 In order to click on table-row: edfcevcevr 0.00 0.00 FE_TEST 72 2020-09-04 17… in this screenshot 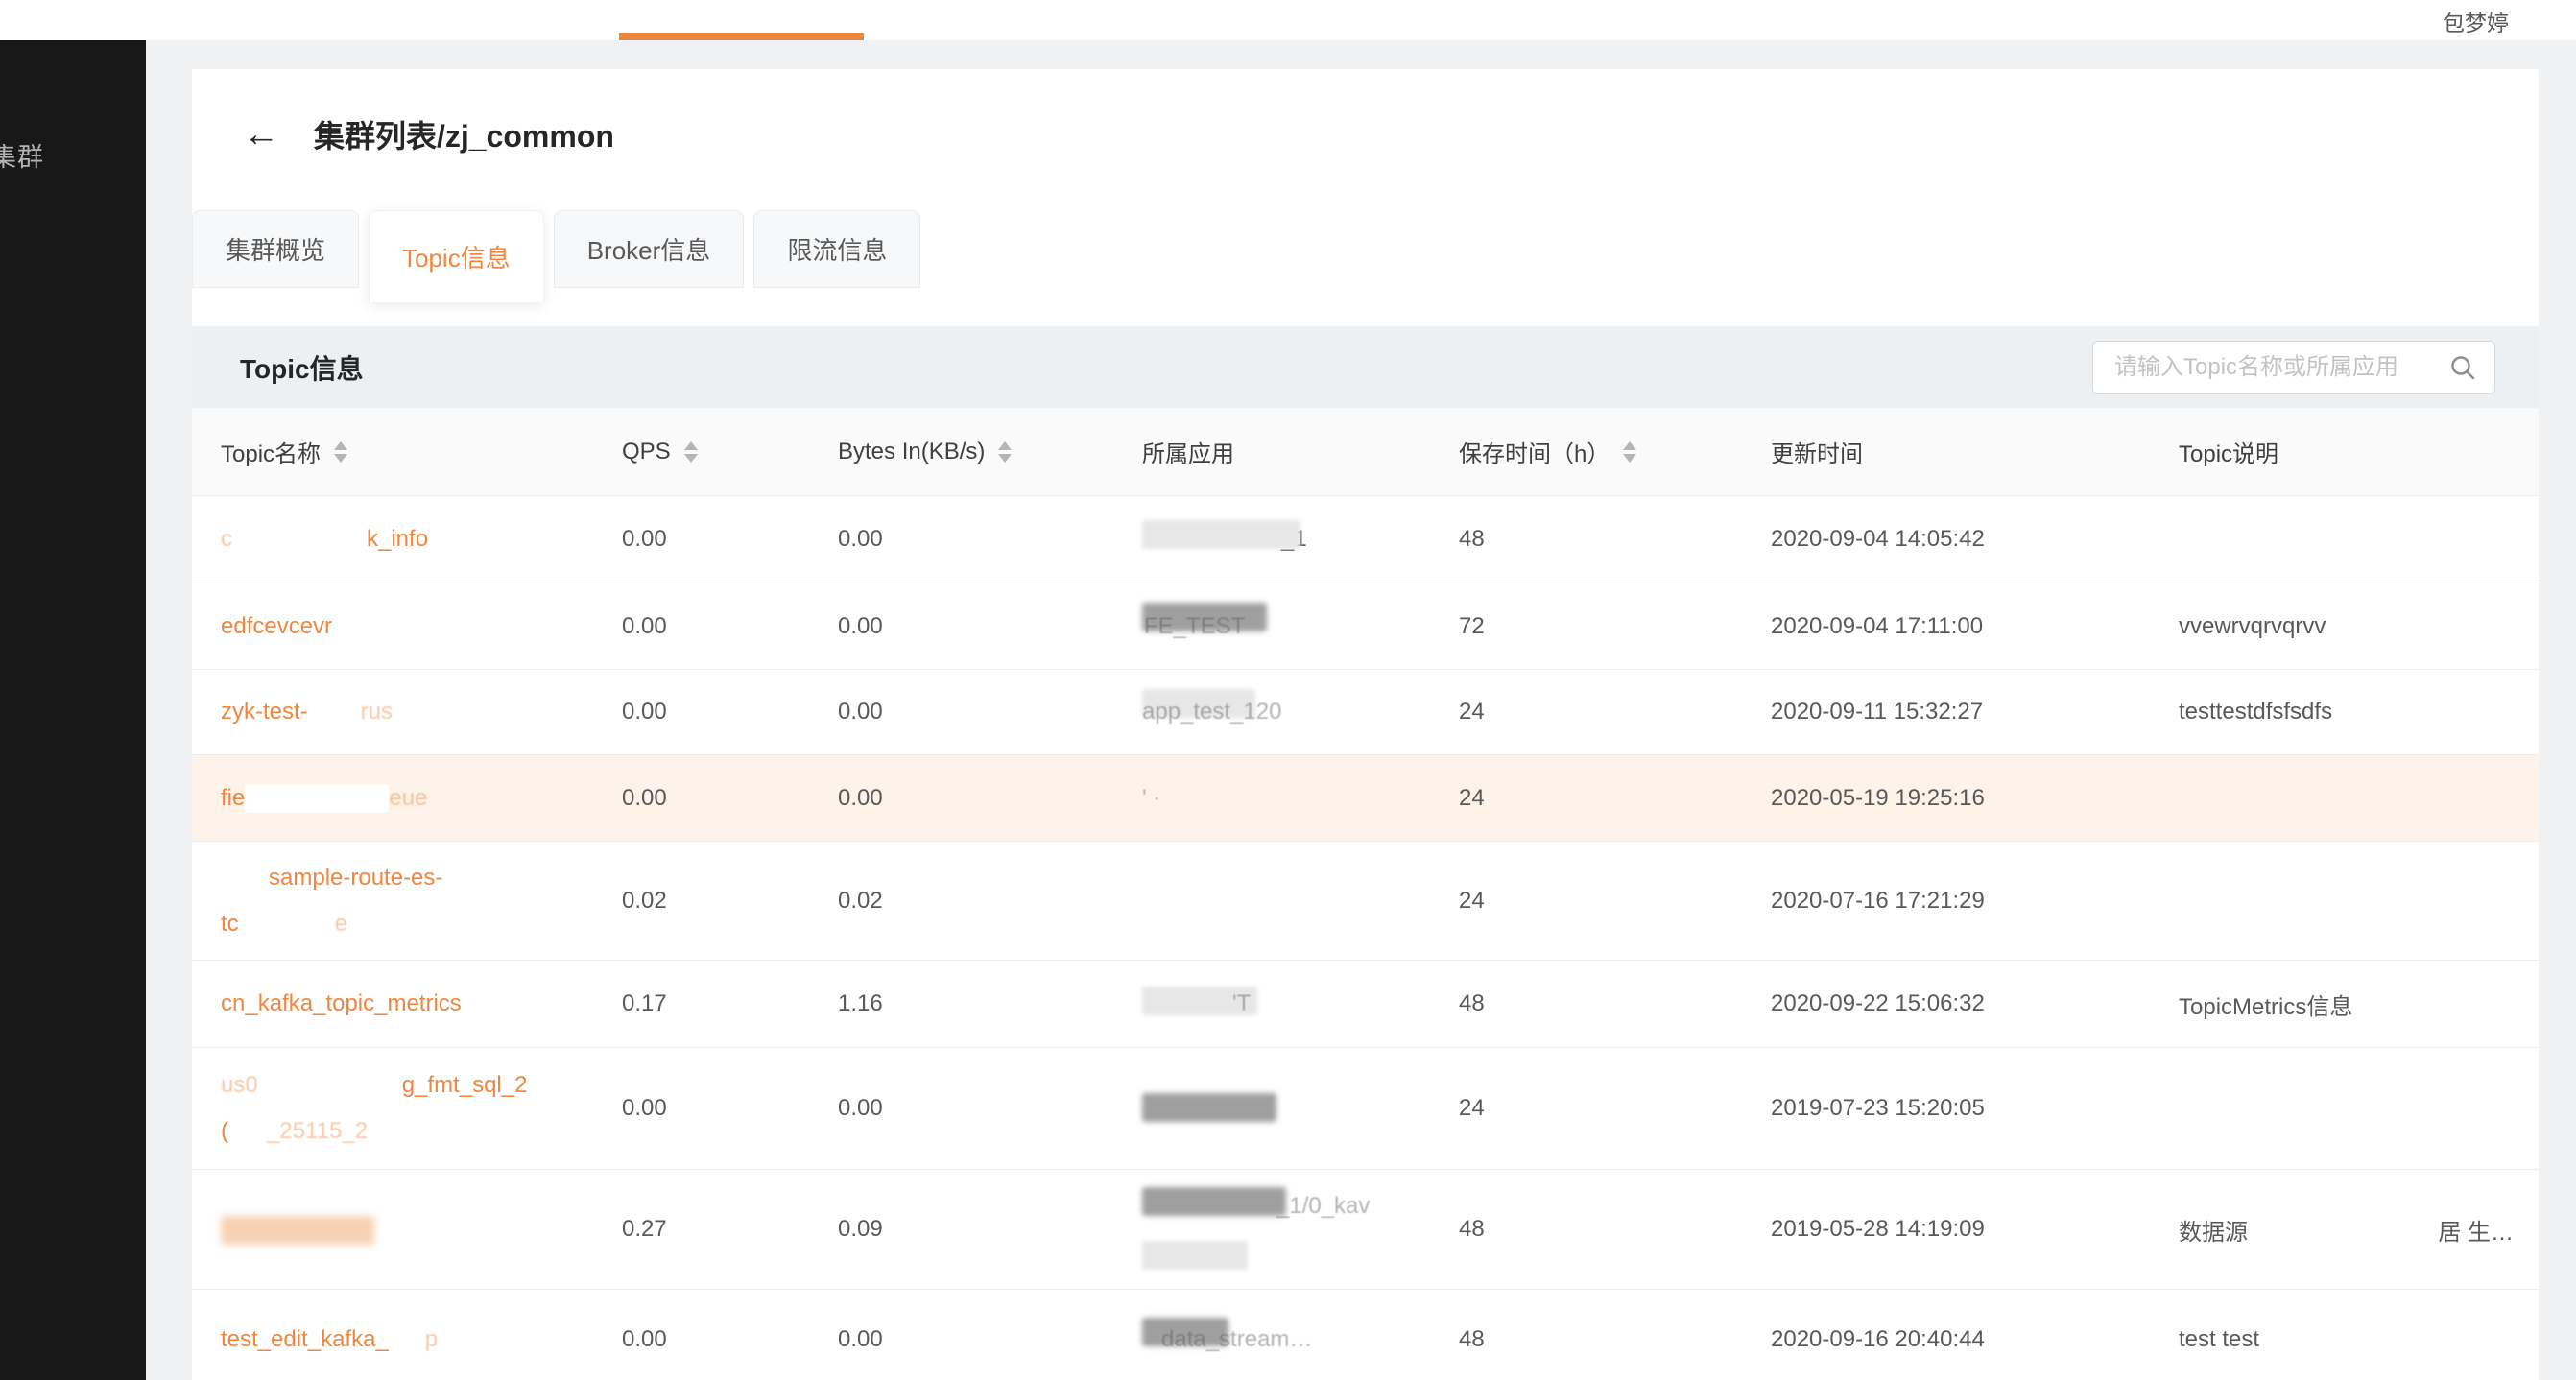, I will do `click(1365, 626)`.